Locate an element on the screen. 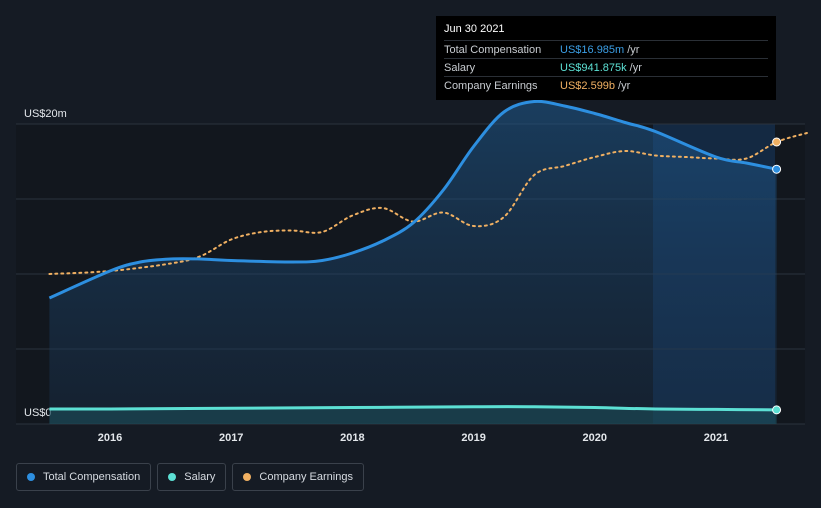  tooltip-date: Jun 30 2021 is located at coordinates (474, 29).